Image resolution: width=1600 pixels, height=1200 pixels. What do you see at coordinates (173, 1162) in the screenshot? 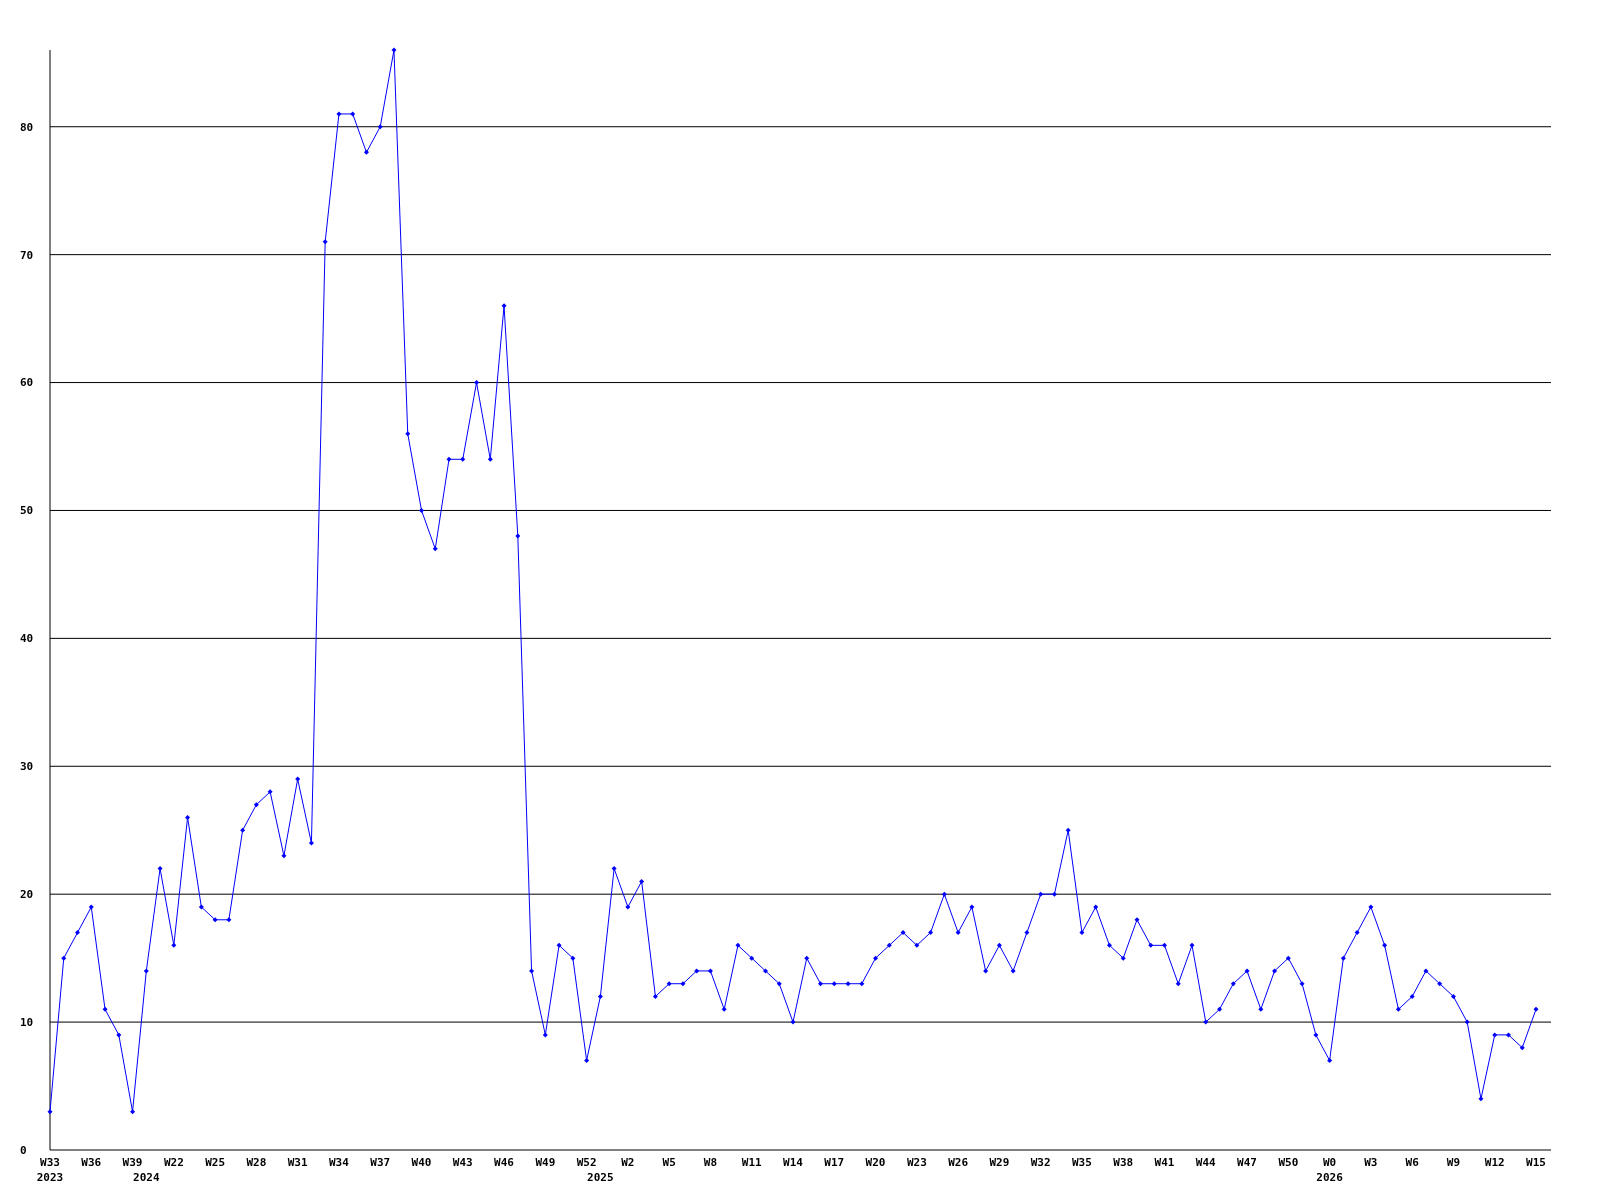
I see `x-tick-label: W22` at bounding box center [173, 1162].